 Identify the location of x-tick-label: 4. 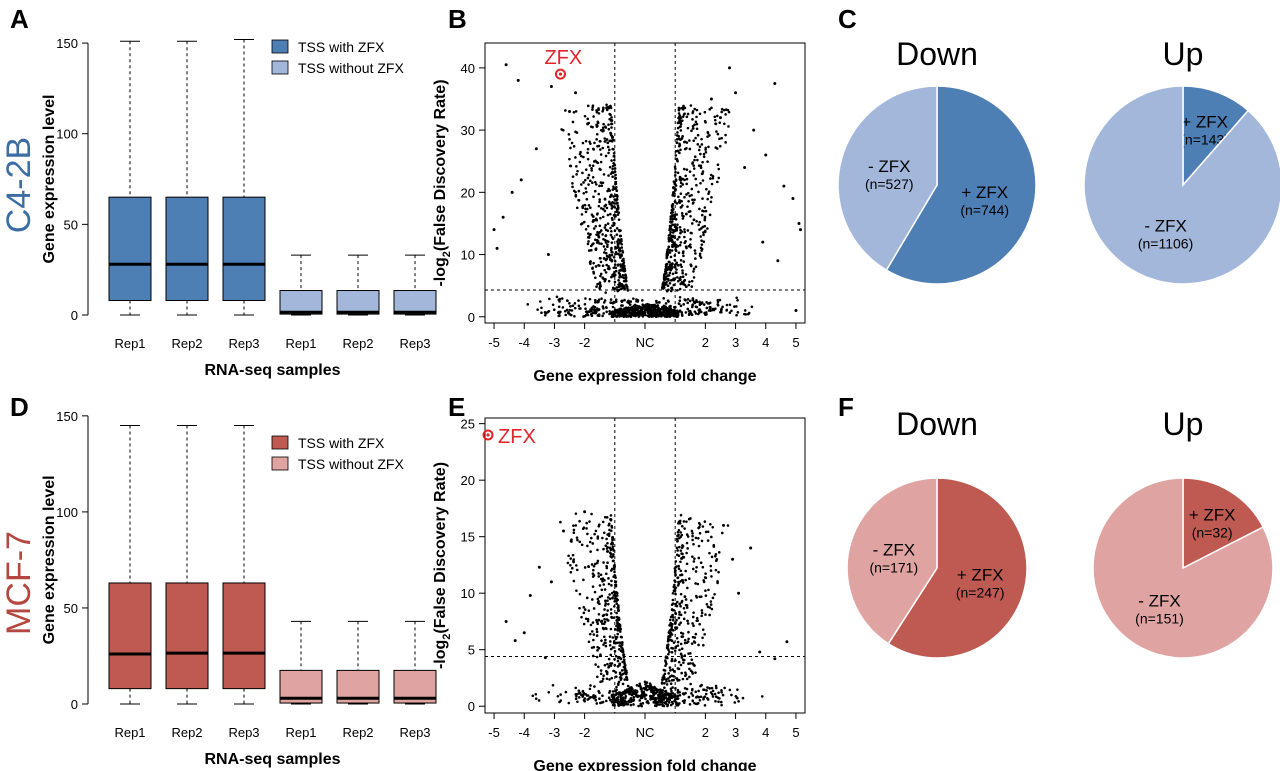
(765, 342).